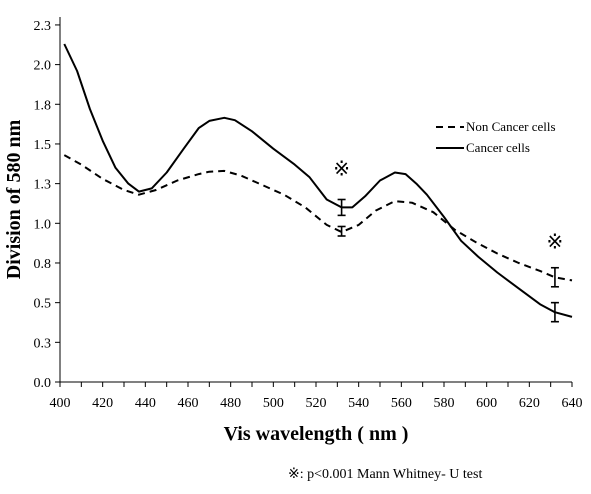 This screenshot has height=494, width=591. I want to click on legend-label: Cancer cells, so click(498, 147).